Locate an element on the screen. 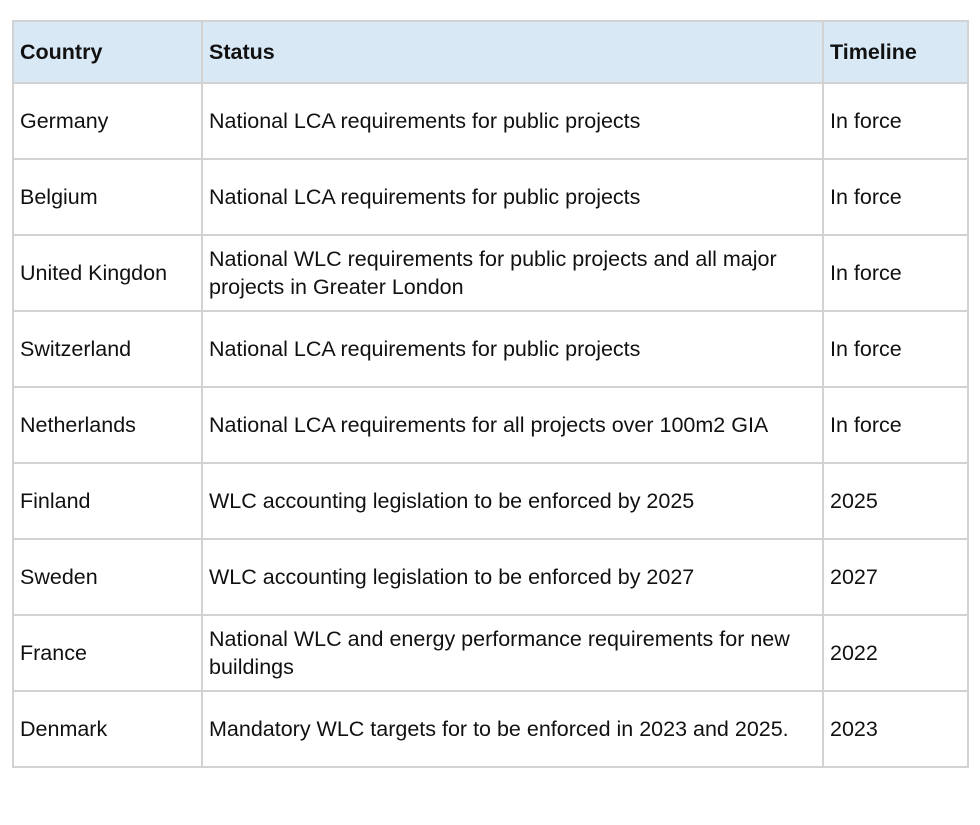 The image size is (980, 825). country-cell: Belgium is located at coordinates (107, 197).